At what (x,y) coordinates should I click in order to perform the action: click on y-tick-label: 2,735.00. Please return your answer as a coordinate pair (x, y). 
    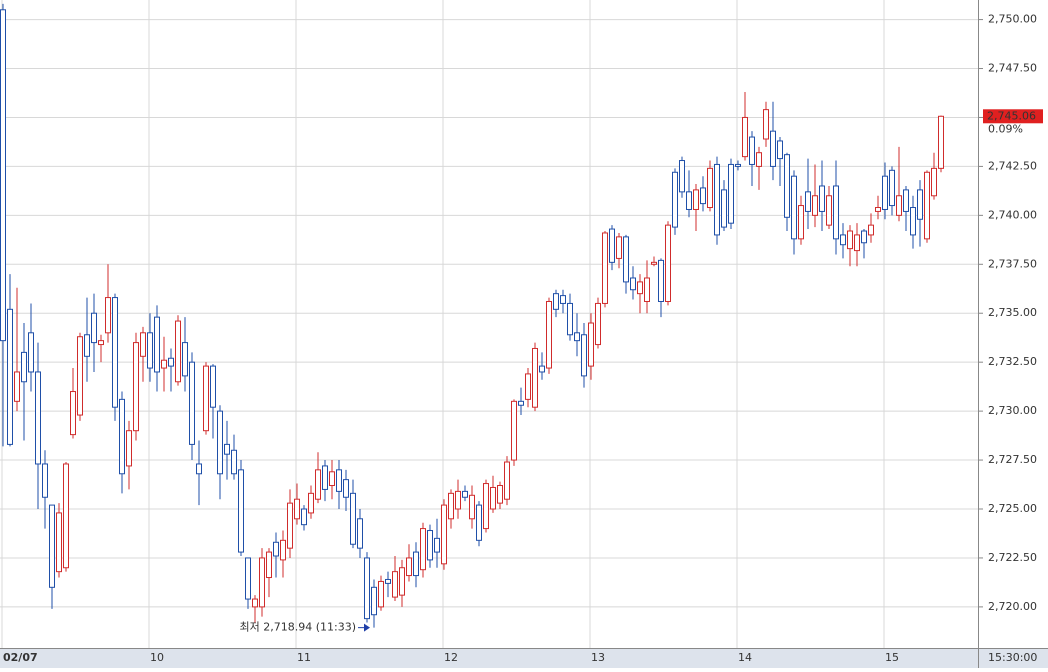
    Looking at the image, I should click on (1012, 312).